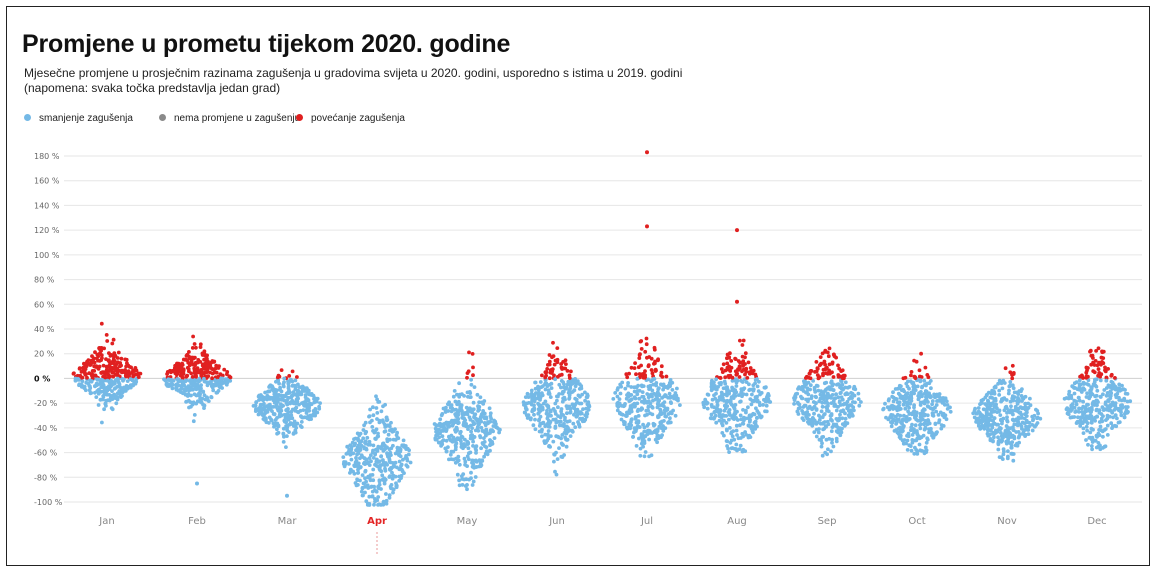  I want to click on legend-dot-increase-icon, so click(299, 117).